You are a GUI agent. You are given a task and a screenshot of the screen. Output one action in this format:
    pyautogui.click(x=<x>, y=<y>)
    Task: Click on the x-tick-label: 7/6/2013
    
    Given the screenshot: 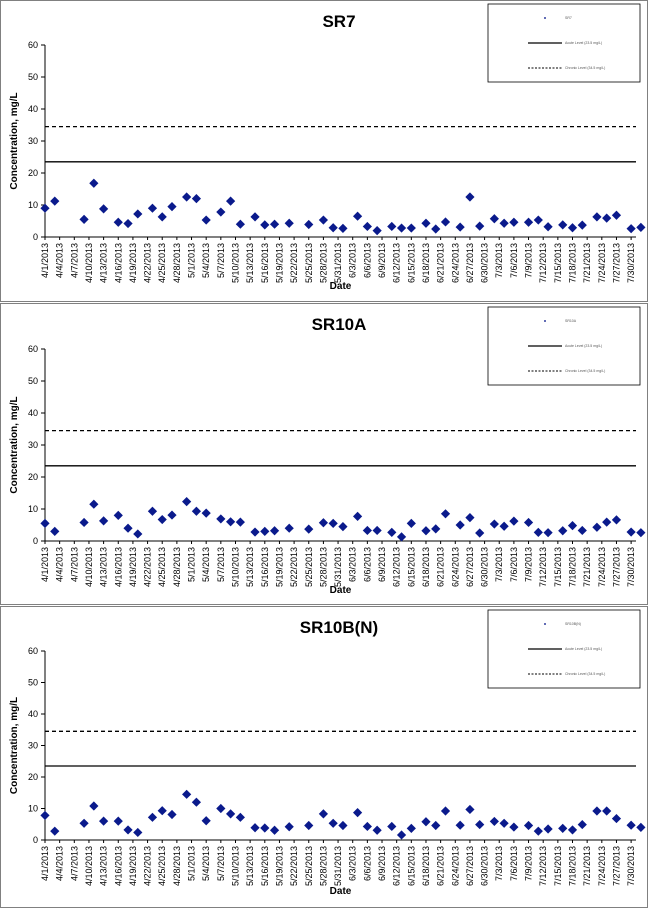 What is the action you would take?
    pyautogui.click(x=514, y=260)
    